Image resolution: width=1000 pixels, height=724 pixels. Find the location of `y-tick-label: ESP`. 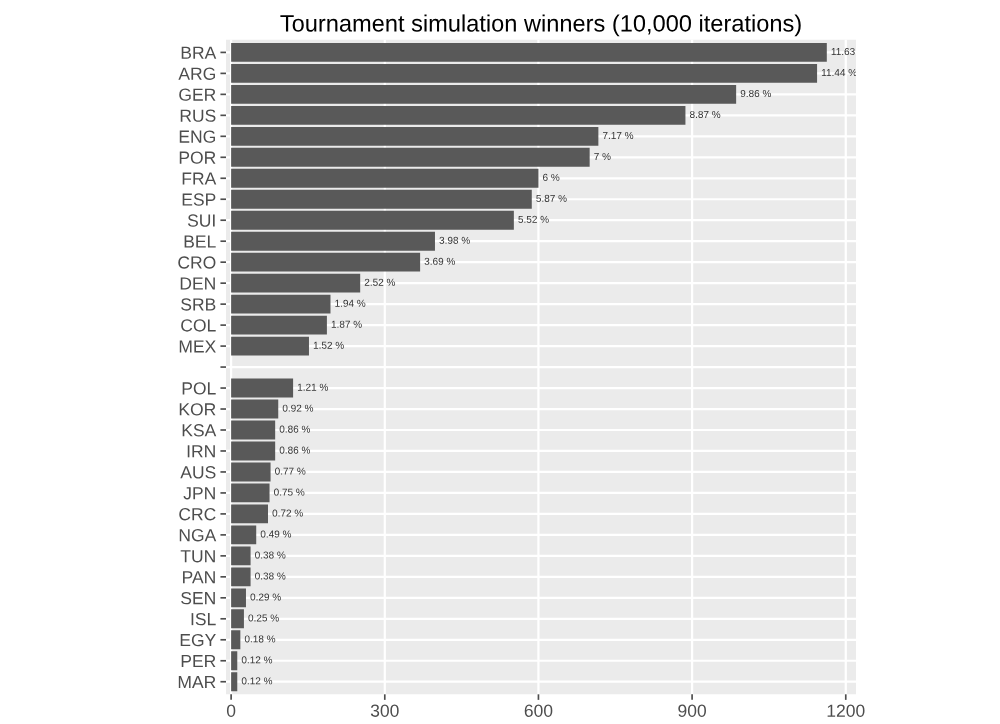

y-tick-label: ESP is located at coordinates (199, 199).